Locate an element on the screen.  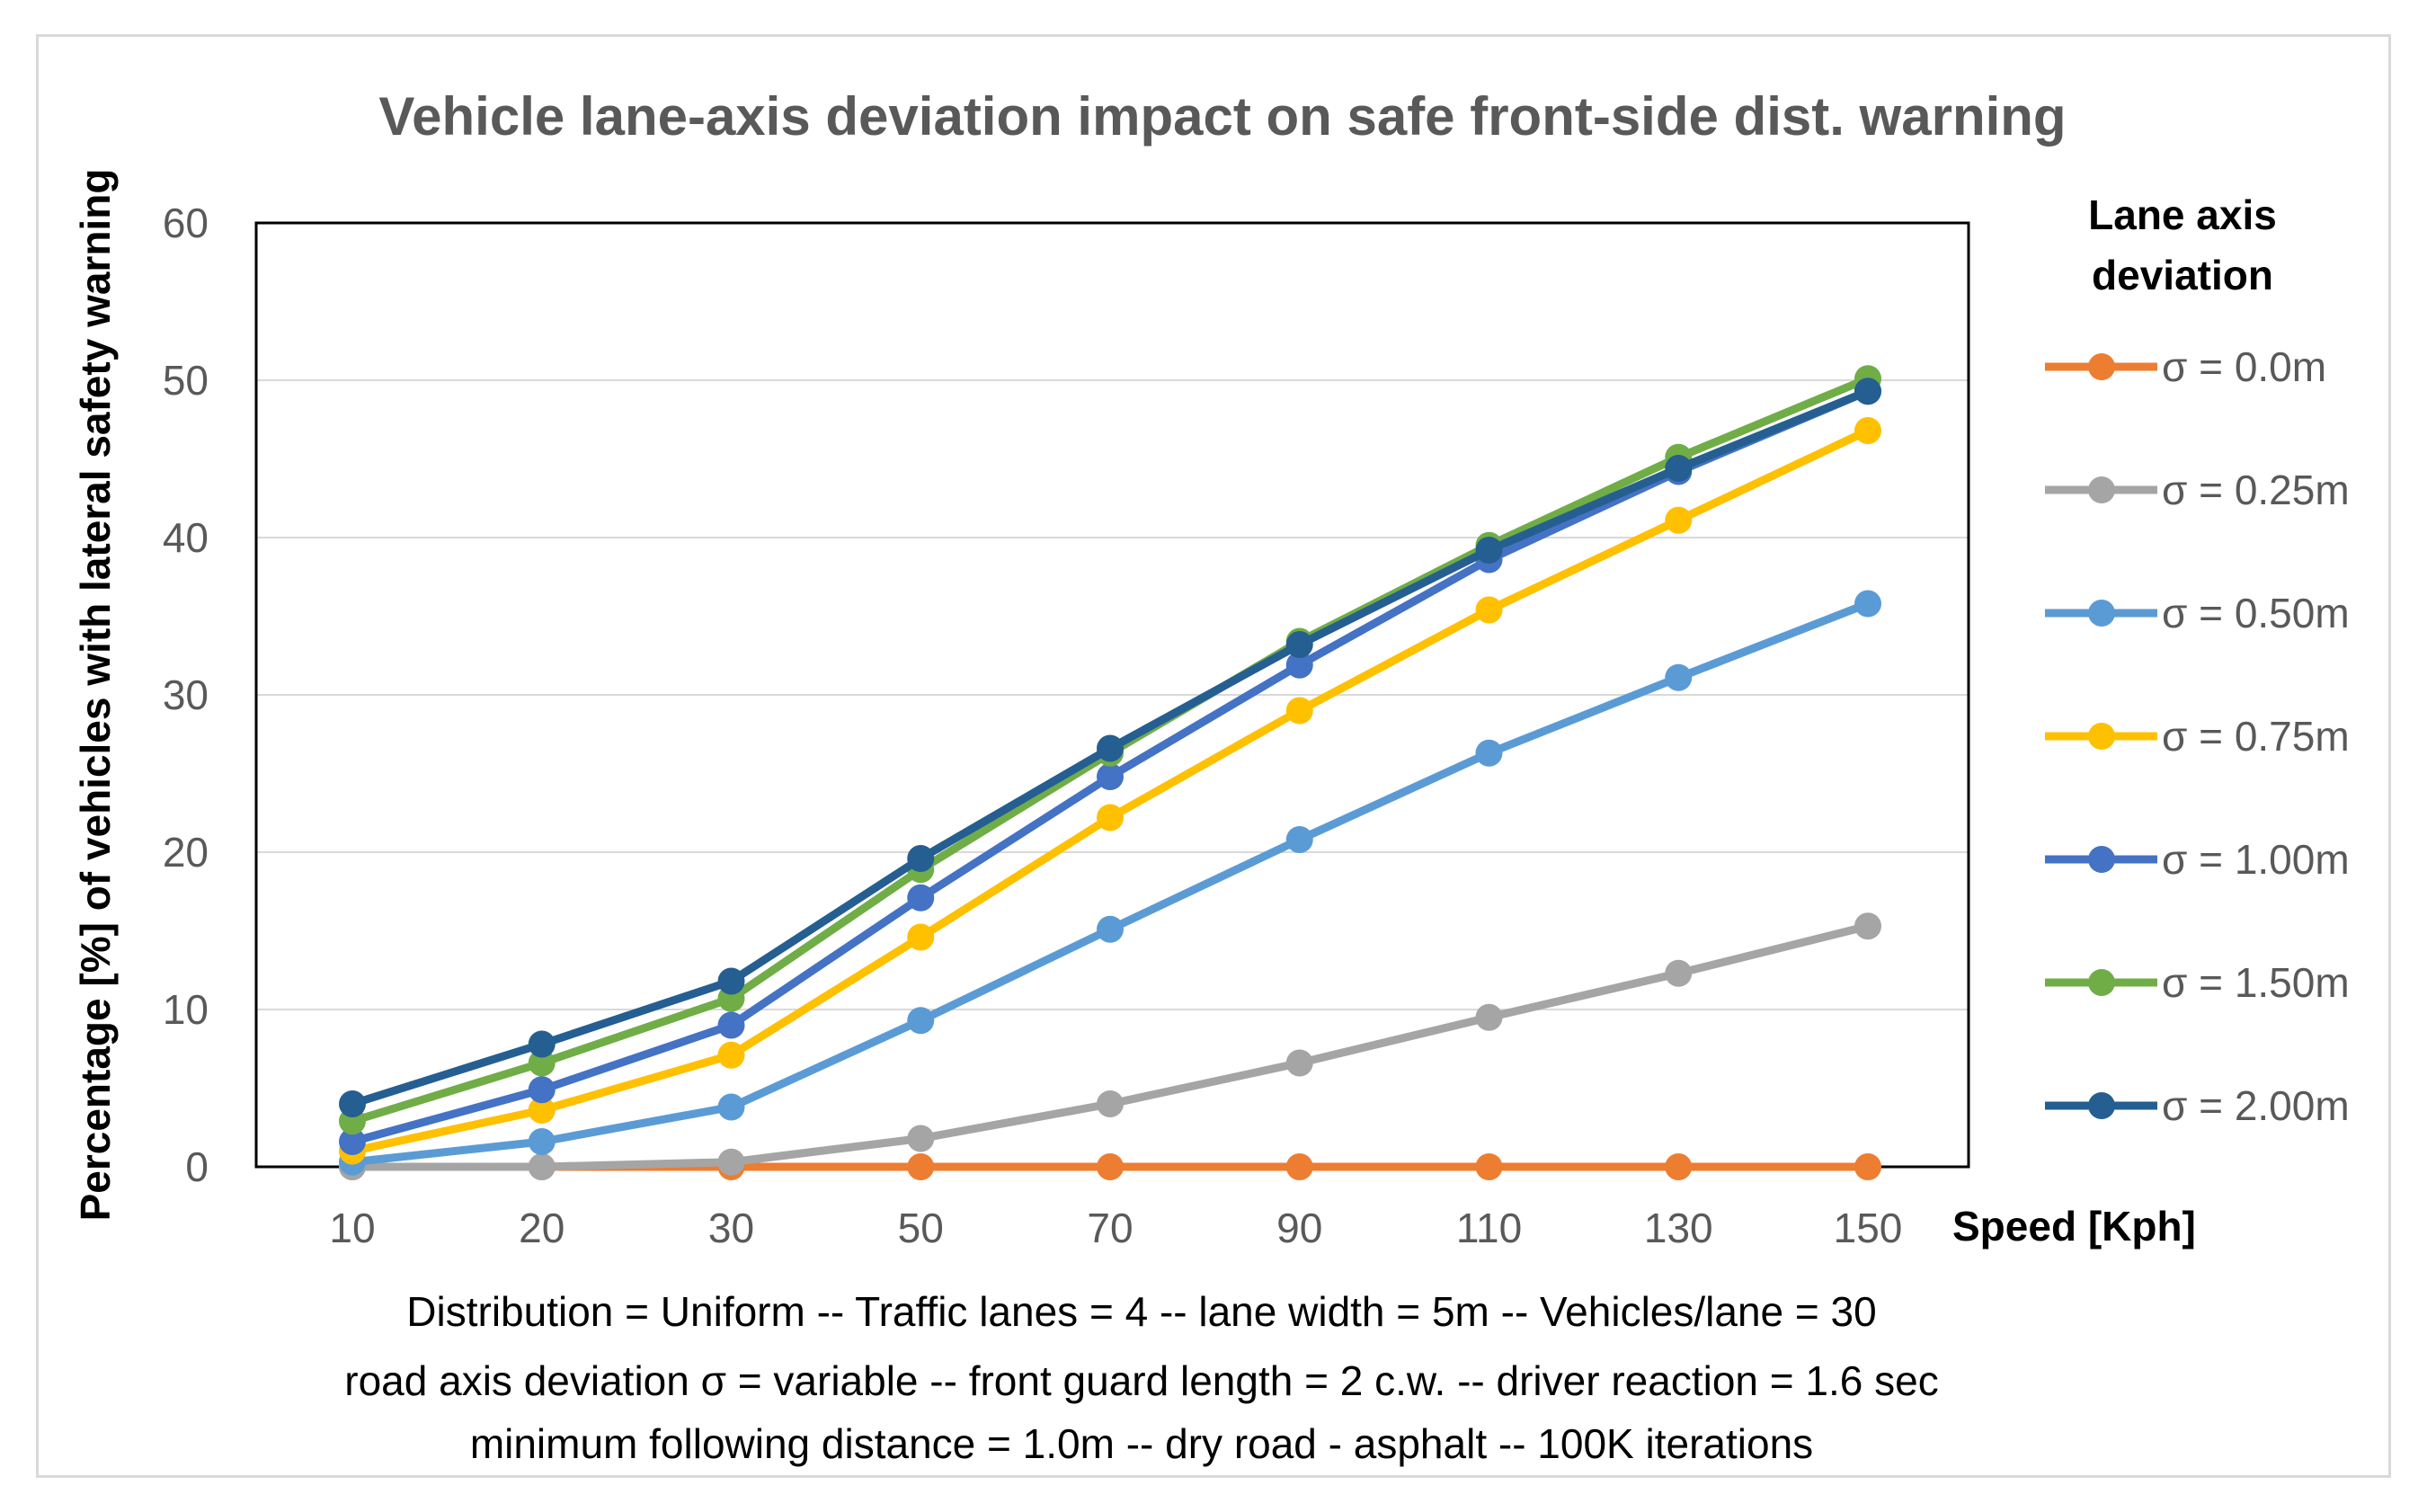
legend-item: σ = 1.00m is located at coordinates (2197, 859).